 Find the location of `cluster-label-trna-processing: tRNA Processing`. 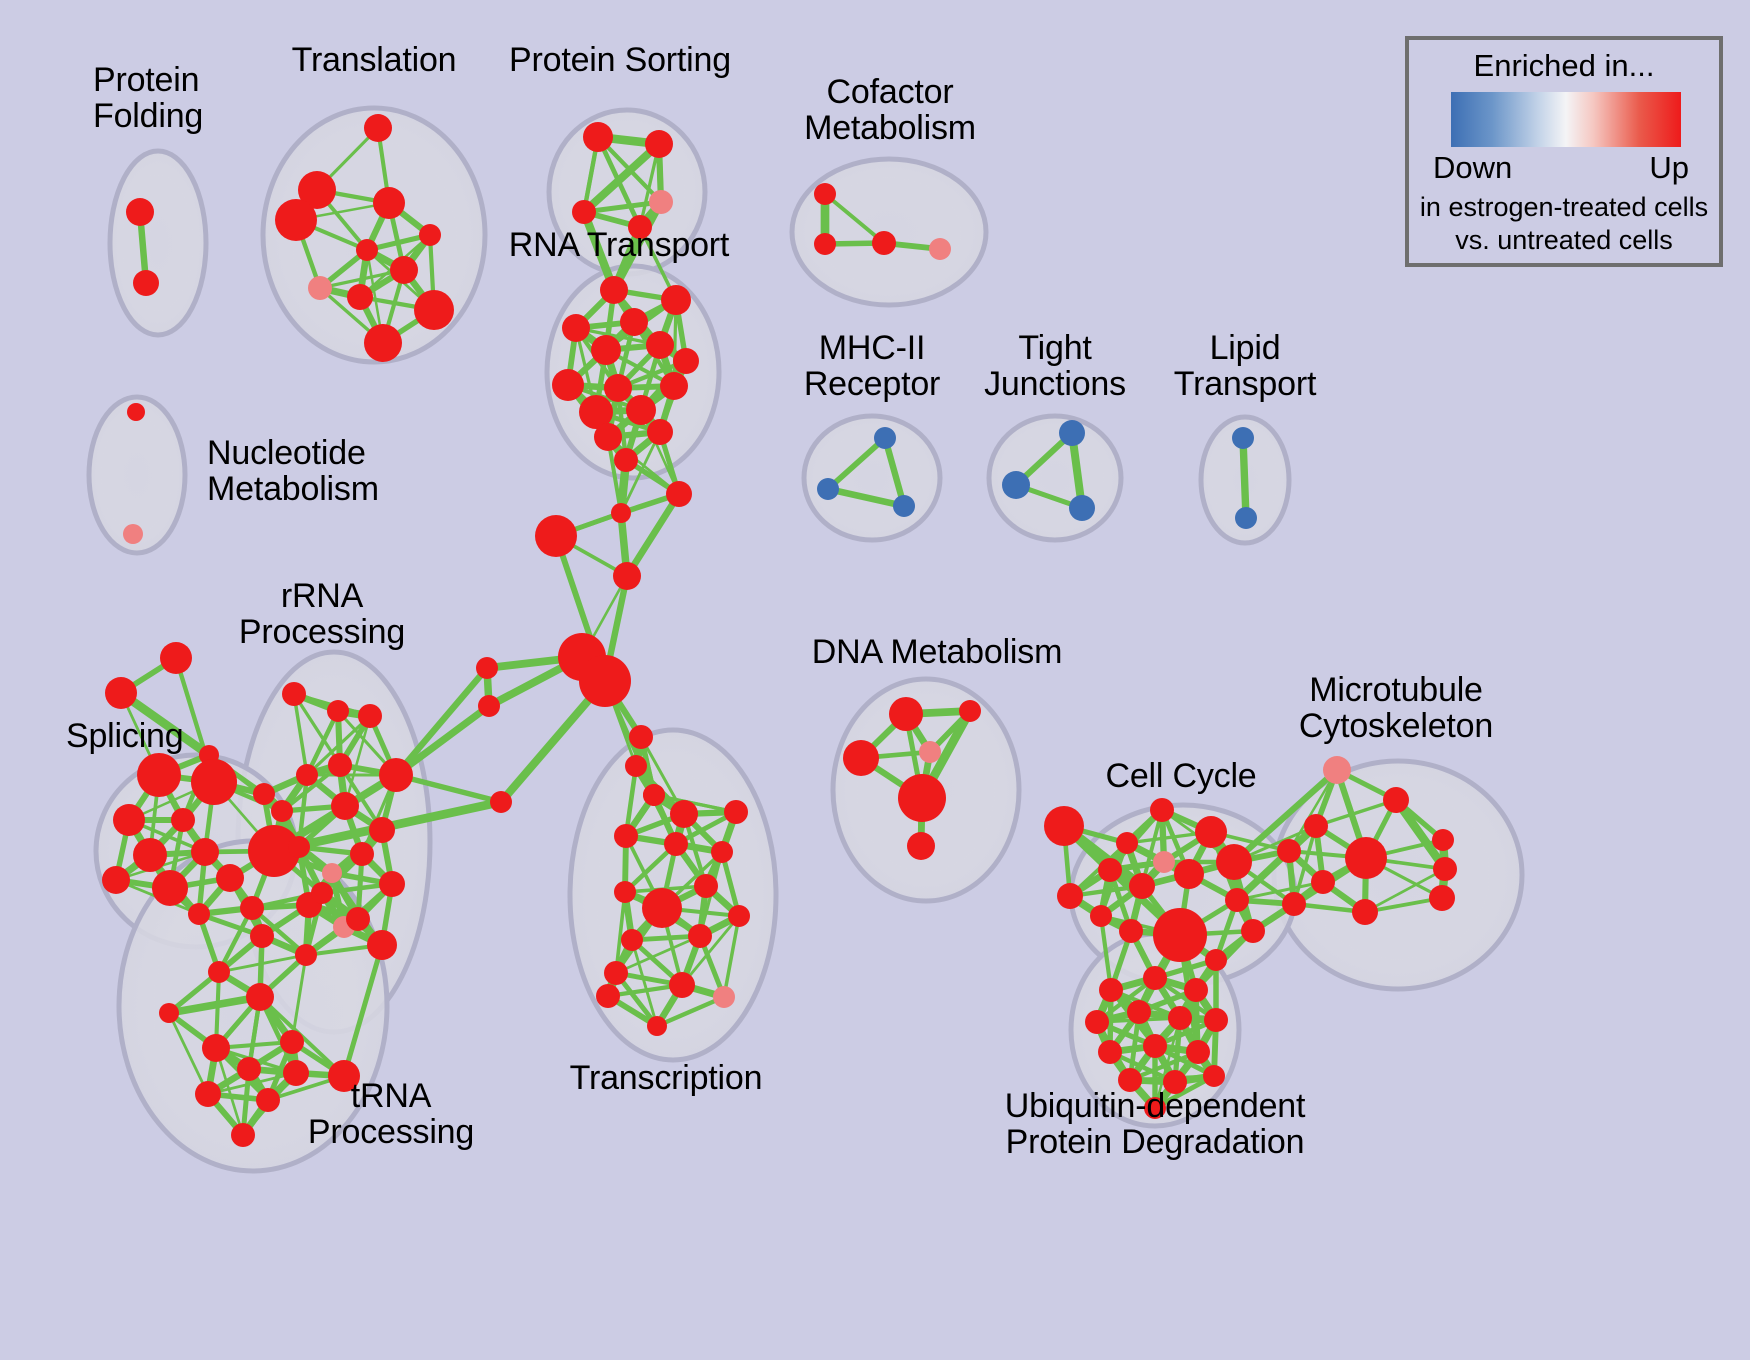

cluster-label-trna-processing: tRNA Processing is located at coordinates (391, 1114).